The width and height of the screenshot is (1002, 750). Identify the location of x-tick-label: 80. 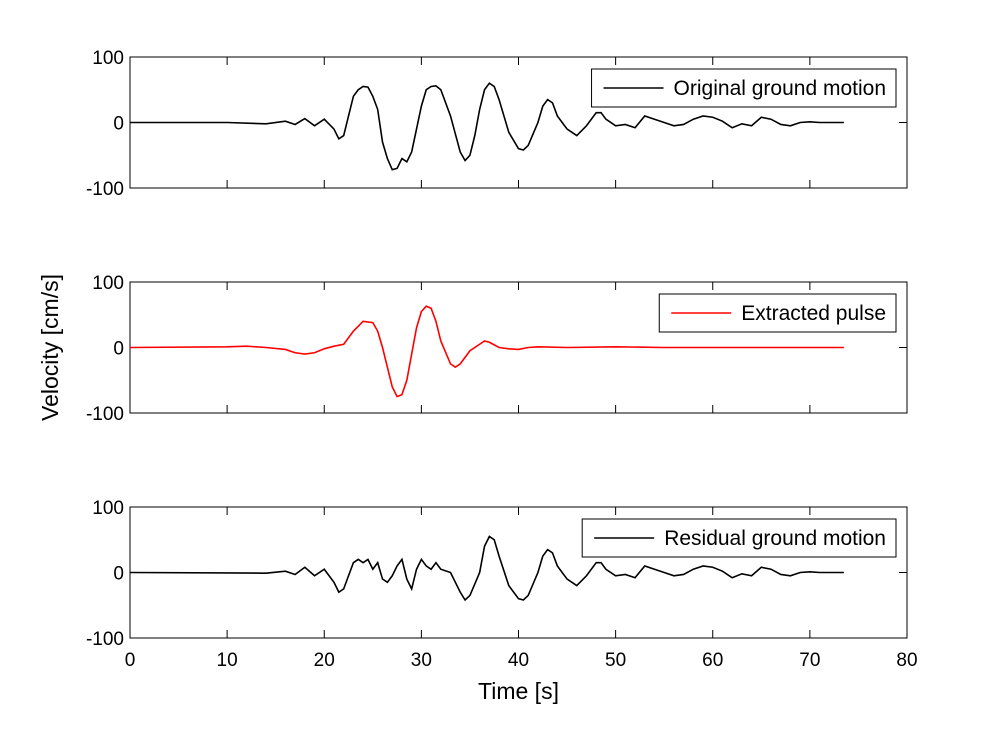
(906, 660).